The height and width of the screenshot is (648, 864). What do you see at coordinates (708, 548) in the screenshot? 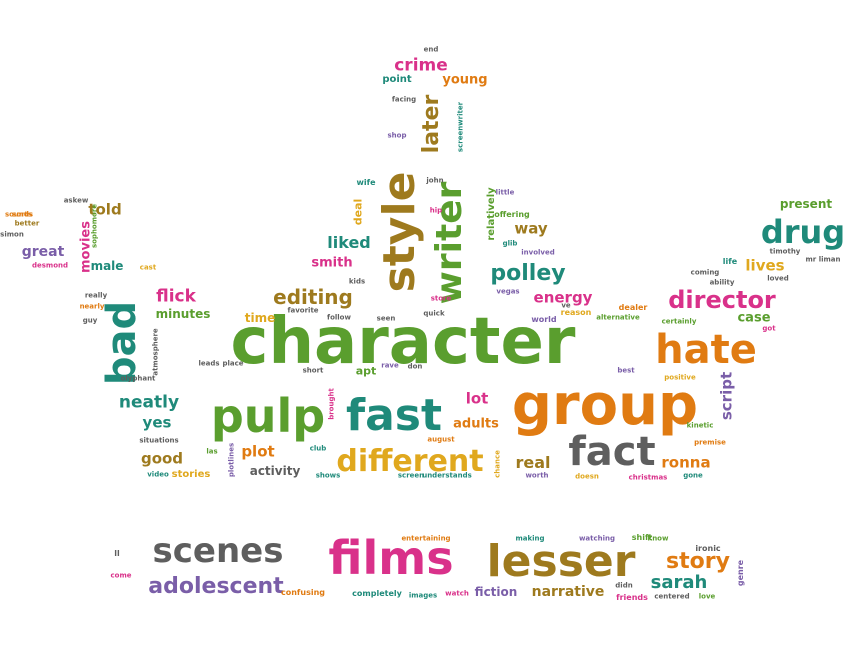
I see `word-ironic: ironic` at bounding box center [708, 548].